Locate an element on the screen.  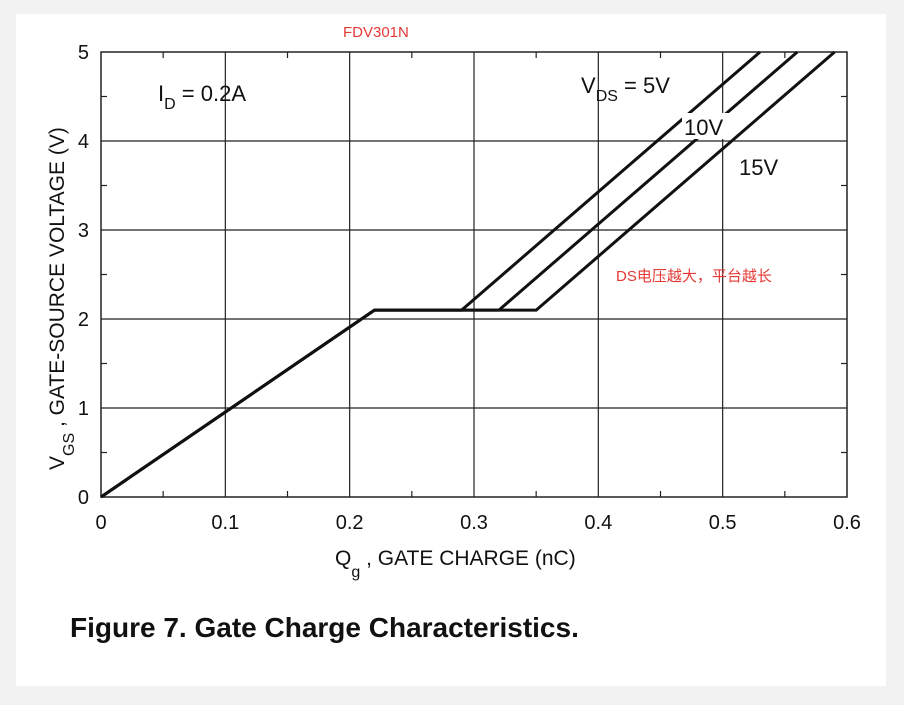
y-tick-label: 0 is located at coordinates (83, 498).